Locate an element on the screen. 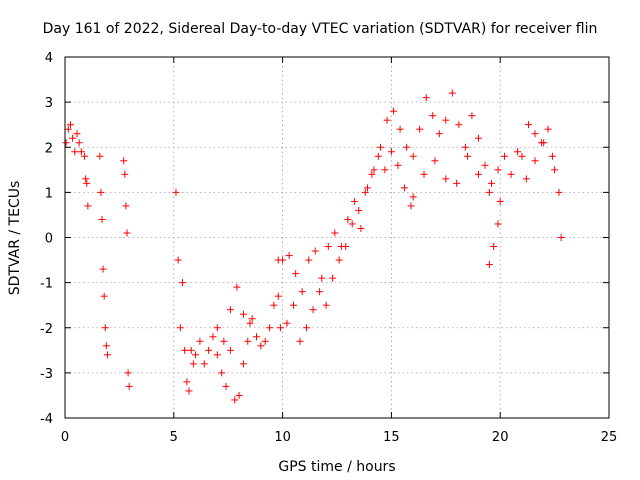 The image size is (640, 480). x-tick-label: 20 is located at coordinates (500, 437).